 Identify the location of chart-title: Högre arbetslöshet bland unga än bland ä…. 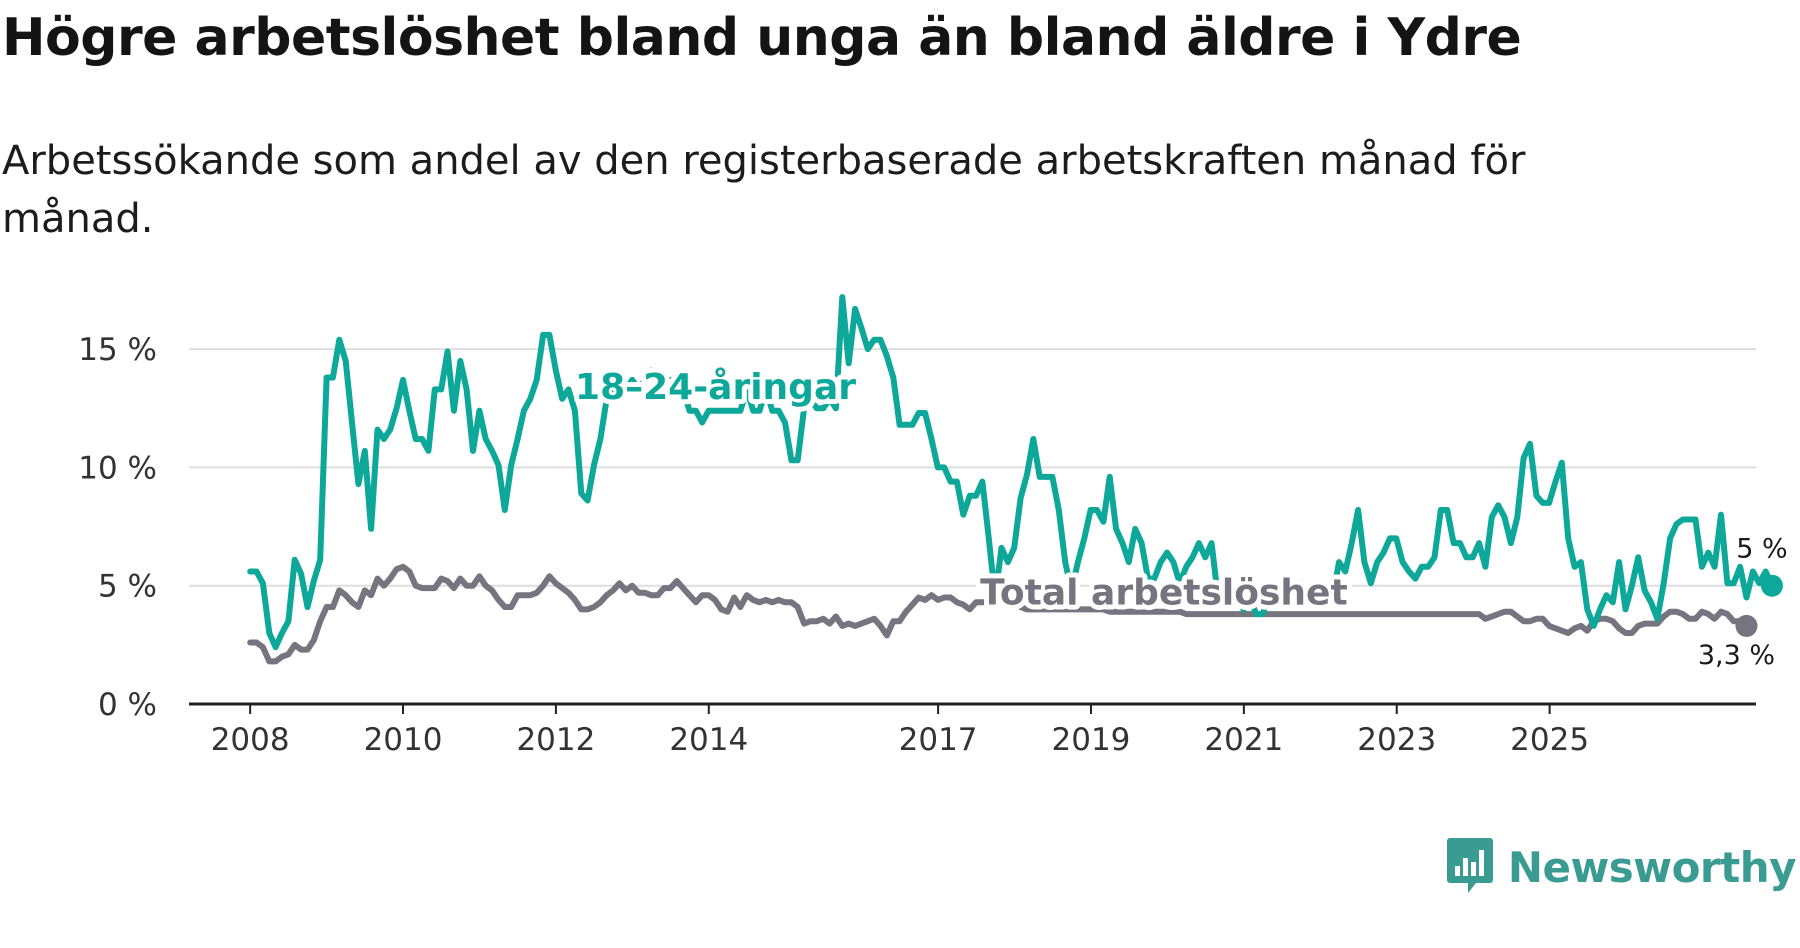
(762, 38).